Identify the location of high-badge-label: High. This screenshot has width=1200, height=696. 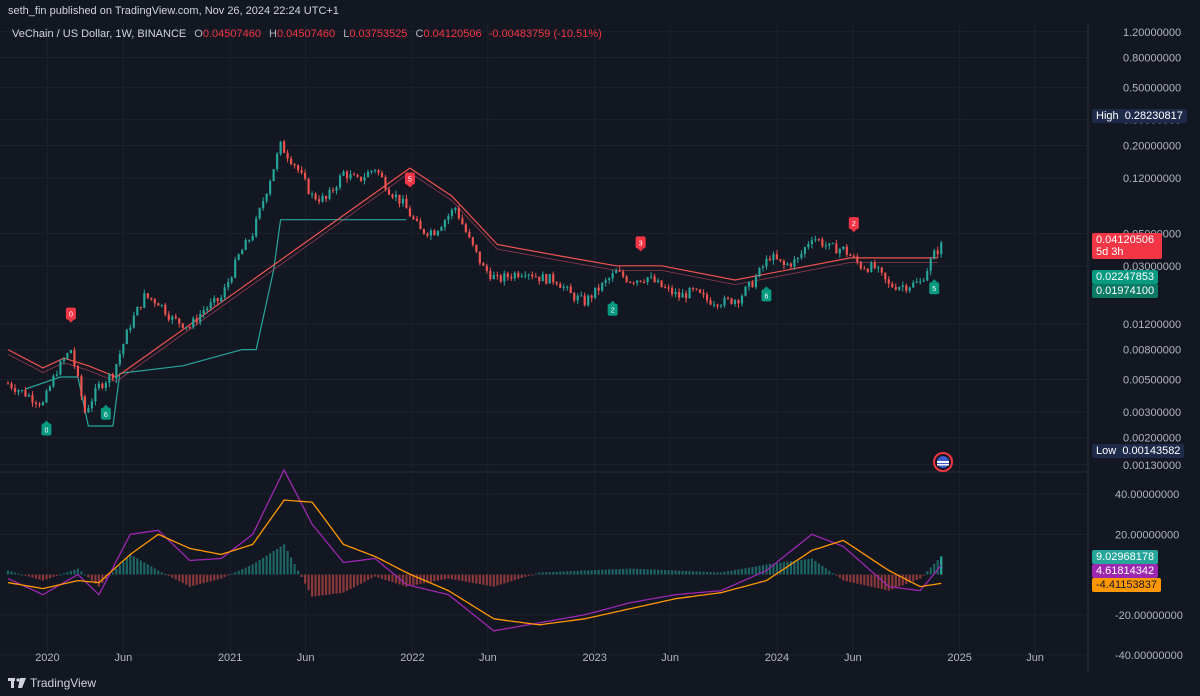
(1107, 116).